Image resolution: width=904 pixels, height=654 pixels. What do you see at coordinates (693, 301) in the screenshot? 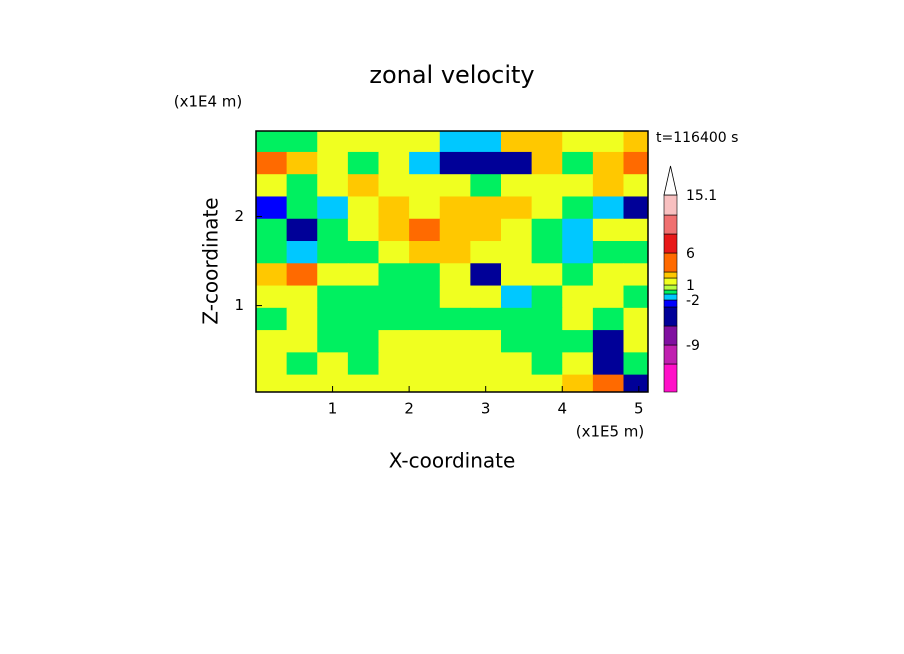
I see `colorbar-tick-label: -2` at bounding box center [693, 301].